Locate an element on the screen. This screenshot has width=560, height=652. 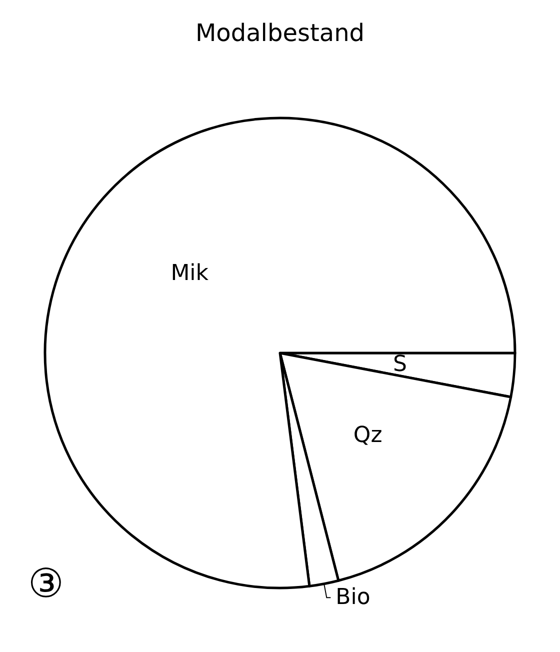
slice-label: Bio is located at coordinates (353, 597).